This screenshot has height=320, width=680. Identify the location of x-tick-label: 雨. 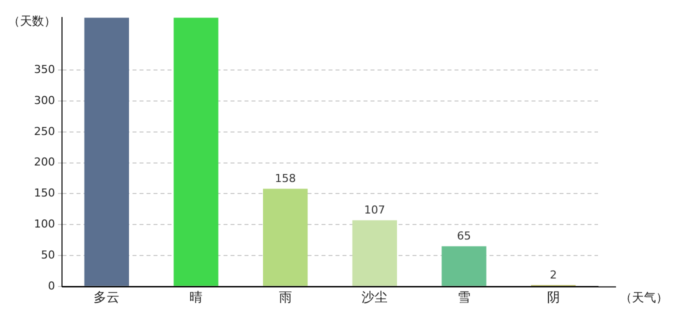
(285, 298).